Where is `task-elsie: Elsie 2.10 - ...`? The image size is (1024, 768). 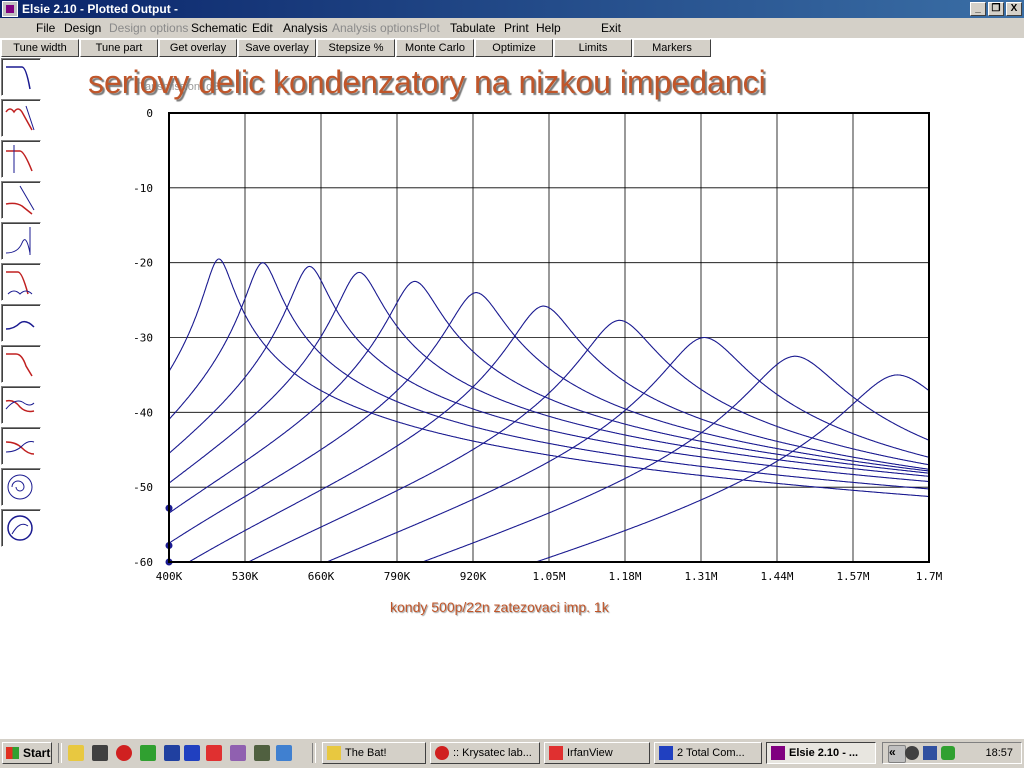 task-elsie: Elsie 2.10 - ... is located at coordinates (821, 753).